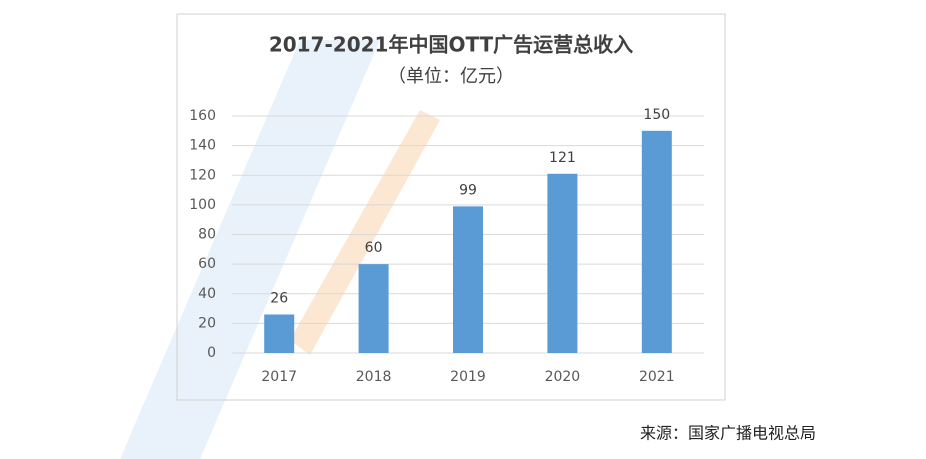 The width and height of the screenshot is (926, 459). Describe the element at coordinates (451, 76) in the screenshot. I see `chart-subtitle: （单位：亿元）` at that location.